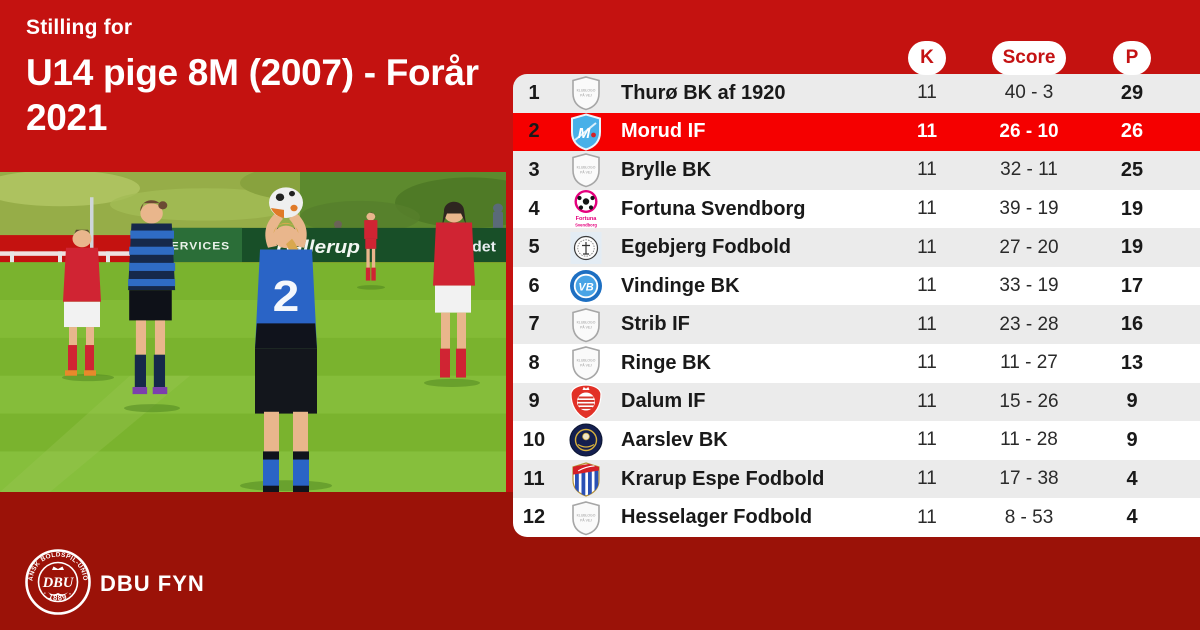 This screenshot has height=630, width=1200. Describe the element at coordinates (663, 401) in the screenshot. I see `club-name: Dalum IF` at that location.